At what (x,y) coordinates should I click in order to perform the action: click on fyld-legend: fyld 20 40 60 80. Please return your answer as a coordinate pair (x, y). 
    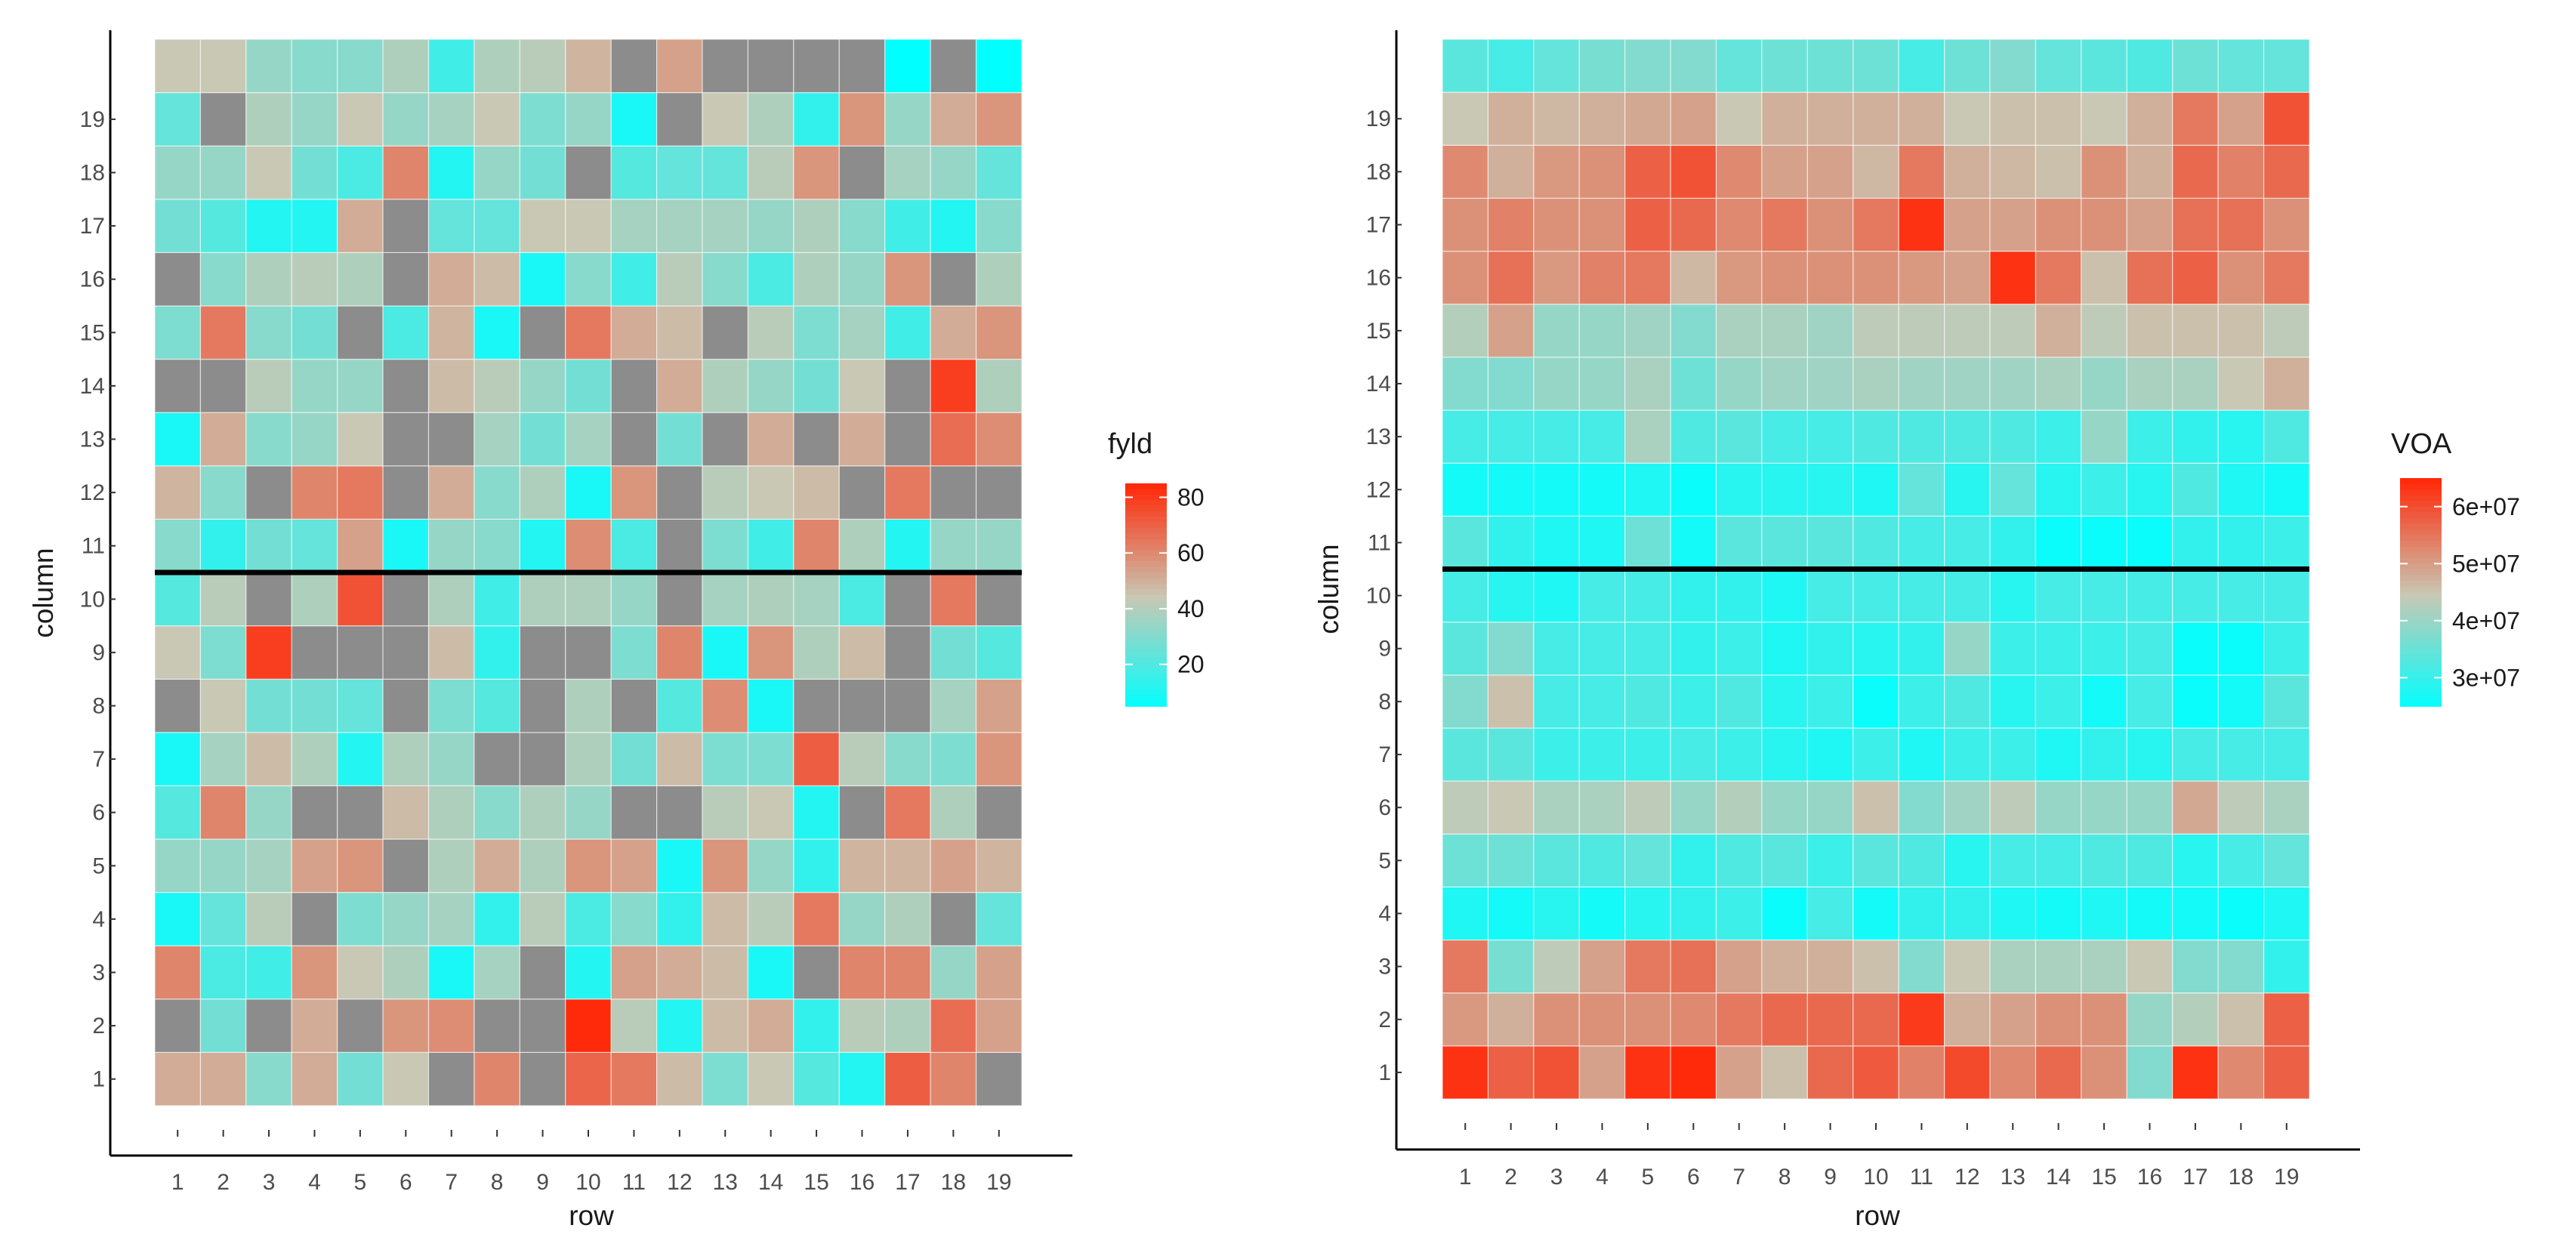
    Looking at the image, I should click on (1156, 567).